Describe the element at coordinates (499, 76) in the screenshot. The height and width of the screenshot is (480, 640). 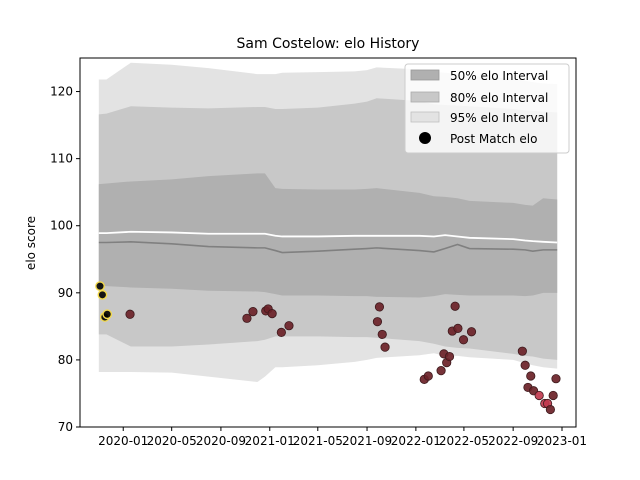
I see `legend-label-50: 50% elo Interval` at that location.